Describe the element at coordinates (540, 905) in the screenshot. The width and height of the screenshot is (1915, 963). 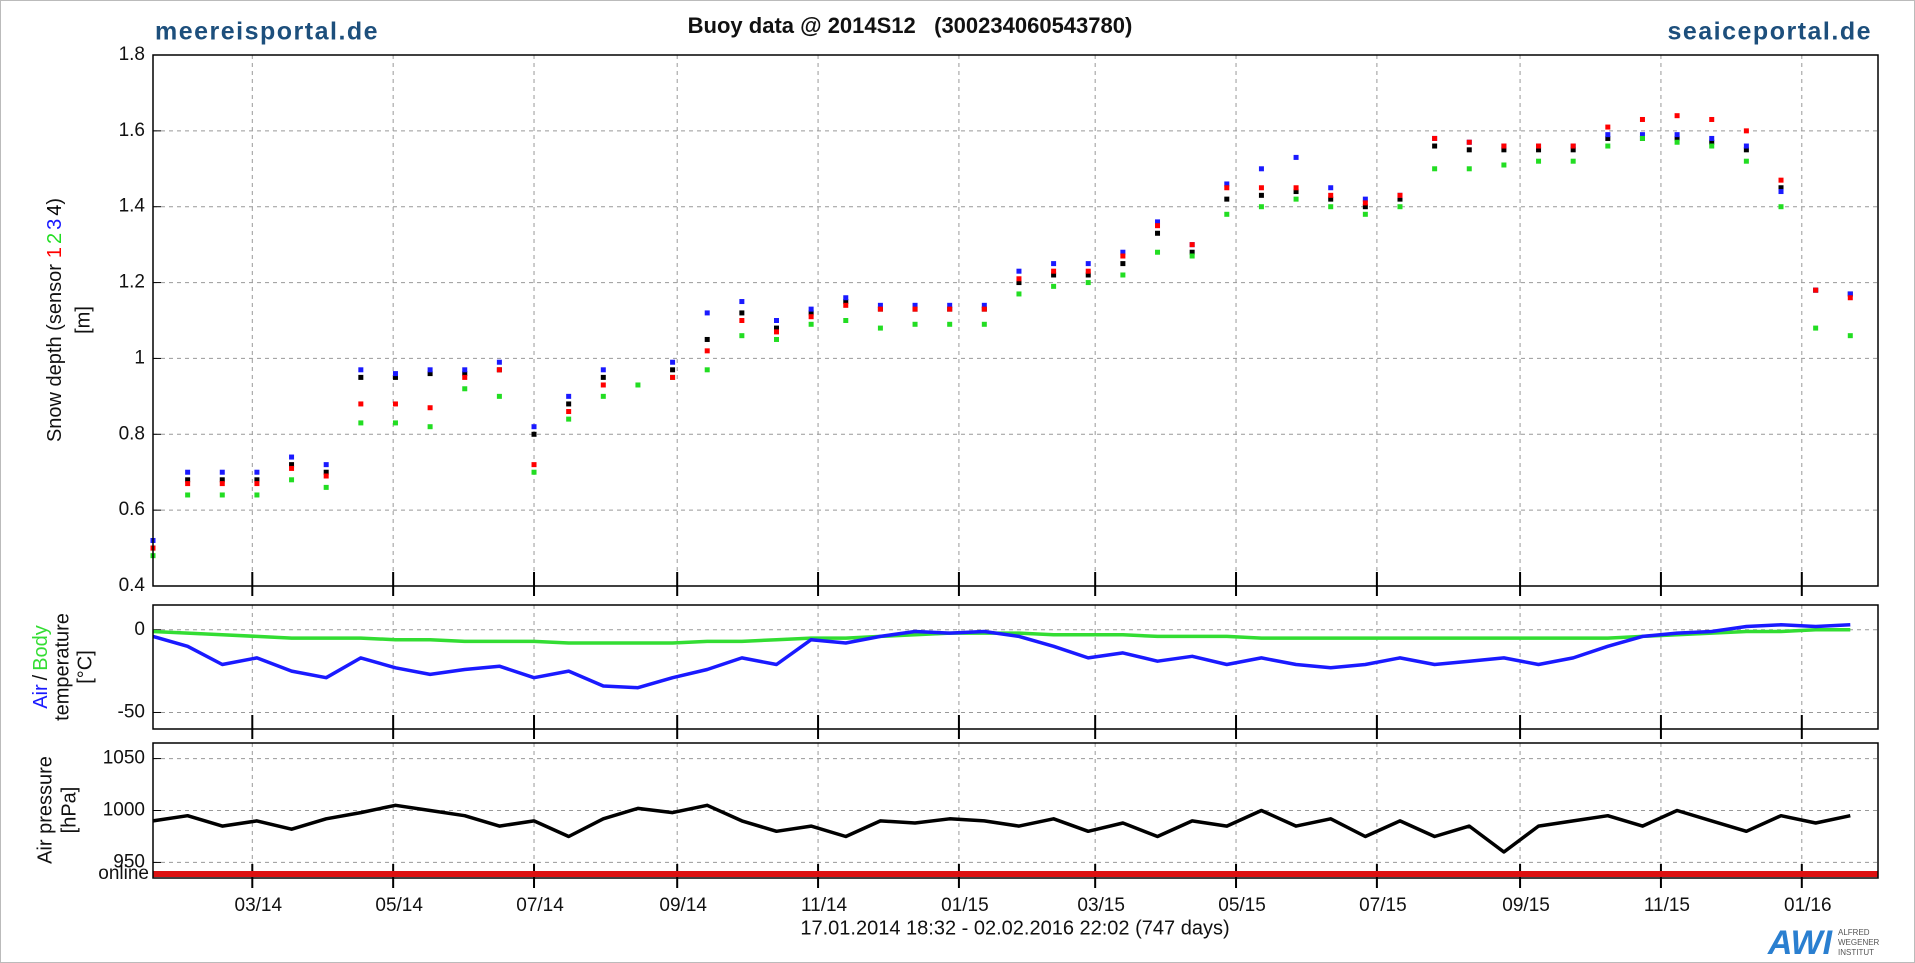
I see `x-tick-label: 07/14` at that location.